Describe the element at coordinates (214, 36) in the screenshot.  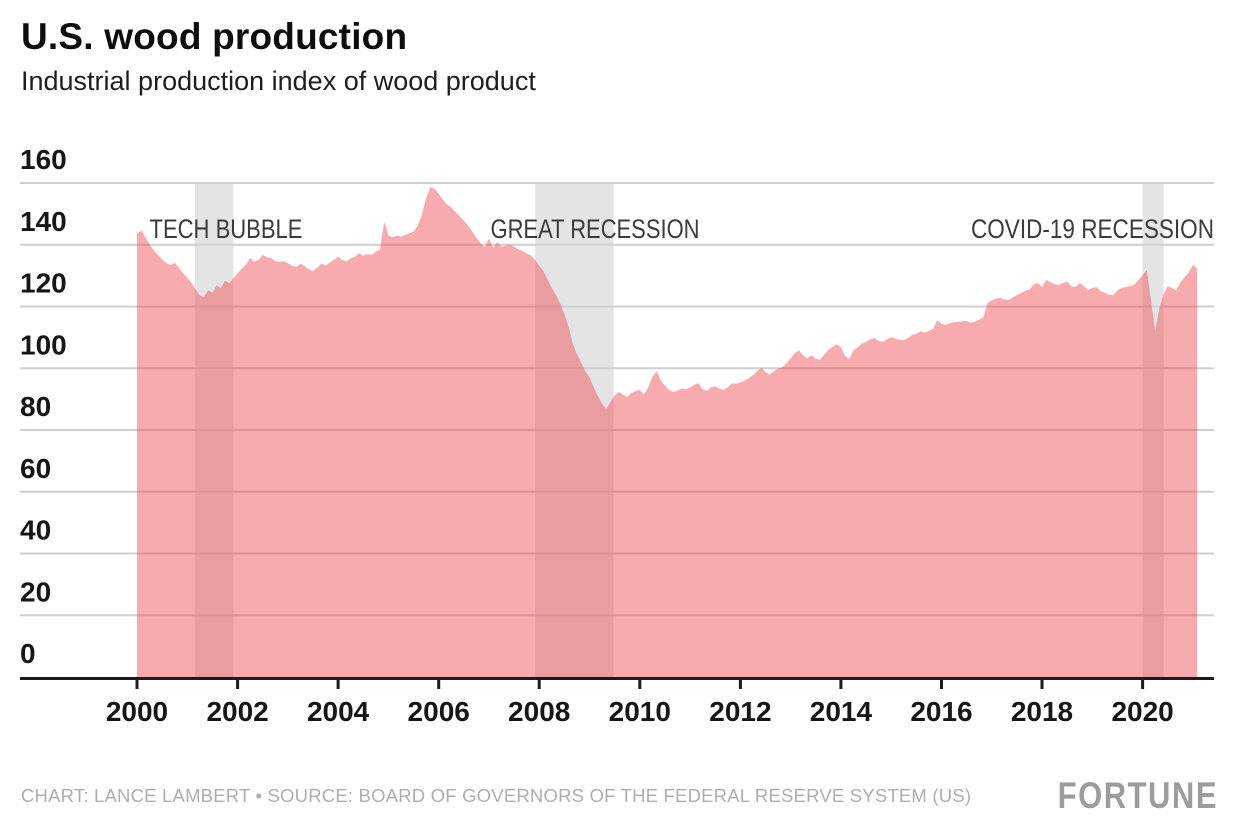
I see `chart-title: U.S. wood production` at that location.